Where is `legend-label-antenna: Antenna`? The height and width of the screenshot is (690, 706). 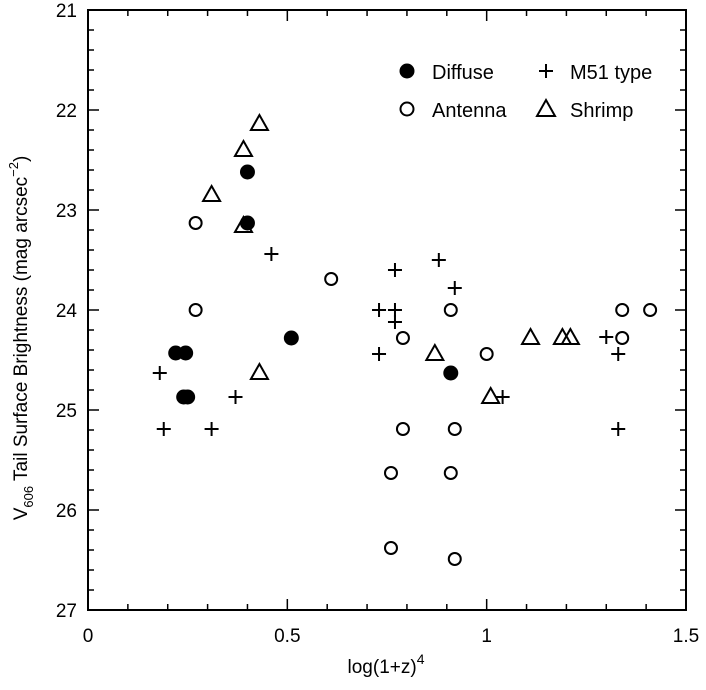
legend-label-antenna: Antenna is located at coordinates (469, 111).